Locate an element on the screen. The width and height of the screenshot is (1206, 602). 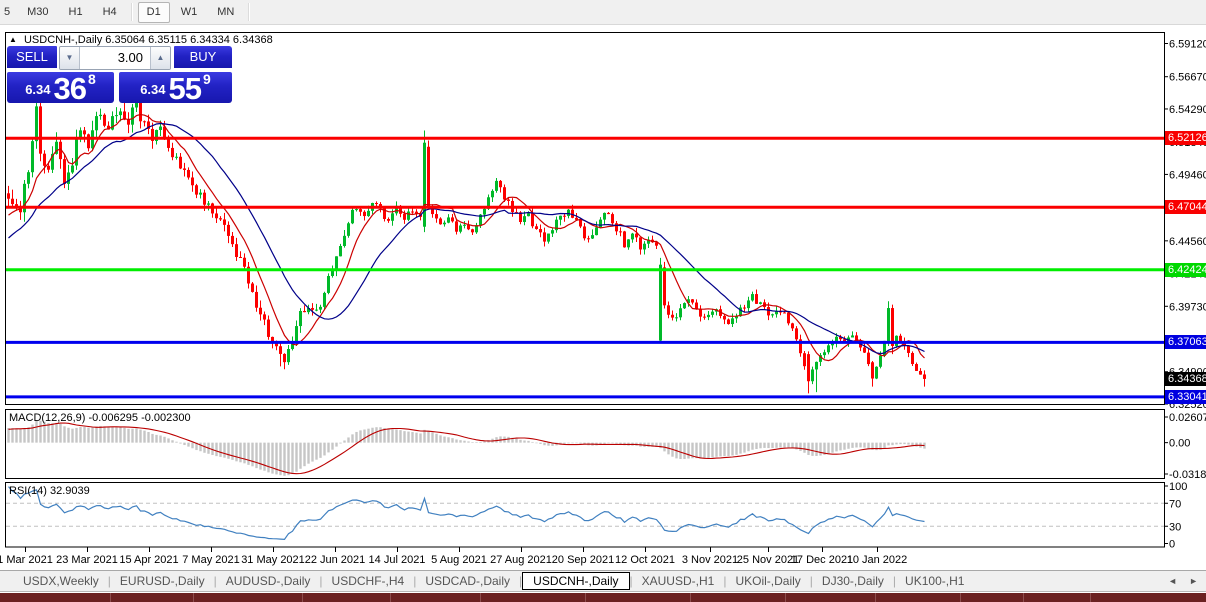
tab-uk100-h1: UK100-,H1 is located at coordinates (935, 581).